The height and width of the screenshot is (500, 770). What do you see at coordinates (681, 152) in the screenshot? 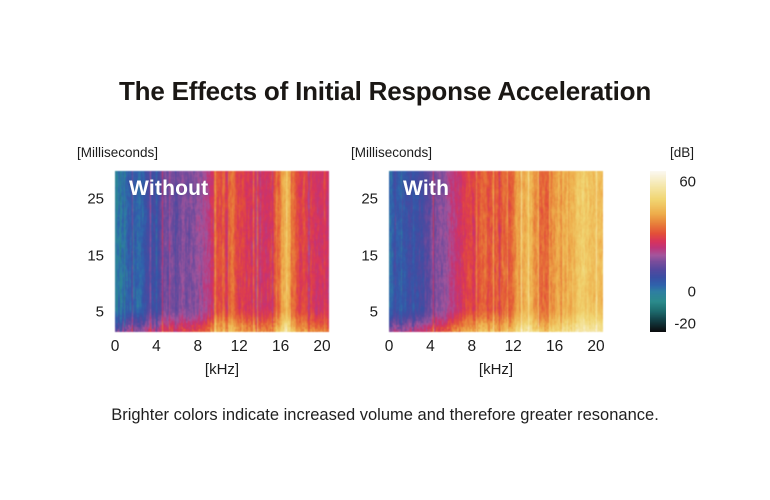
I see `colorbar-unit-label: [dB]` at bounding box center [681, 152].